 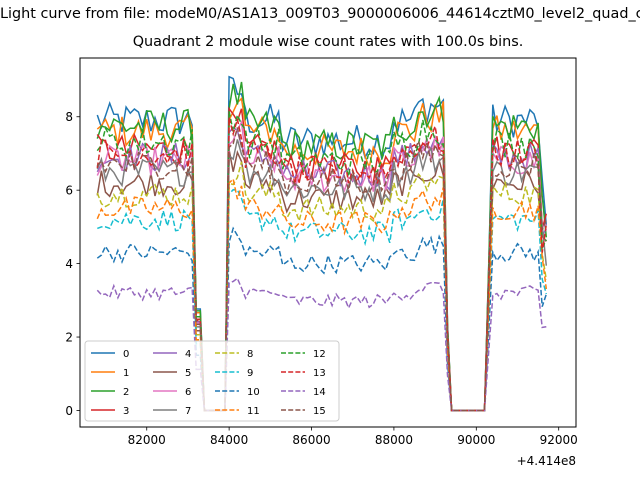 What do you see at coordinates (559, 440) in the screenshot?
I see `x-tick-label: 92000` at bounding box center [559, 440].